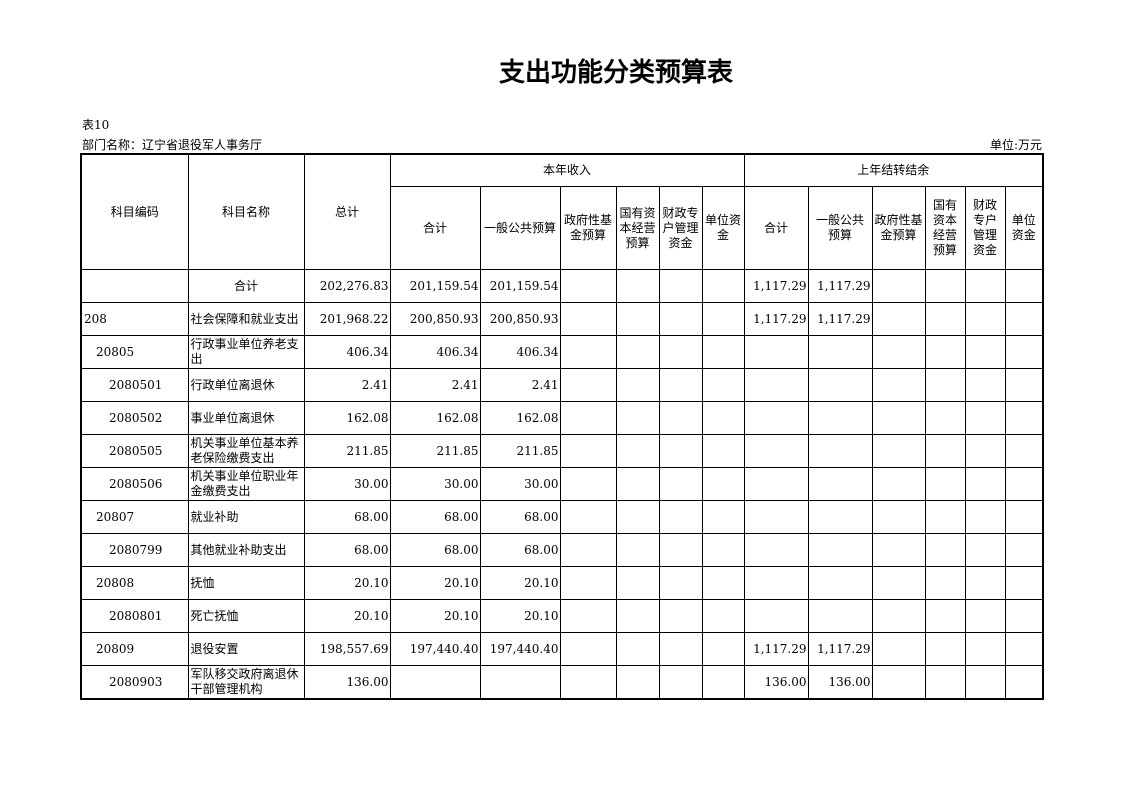 This screenshot has height=794, width=1122. What do you see at coordinates (840, 649) in the screenshot?
I see `cell-carryover: 1,117.29` at bounding box center [840, 649].